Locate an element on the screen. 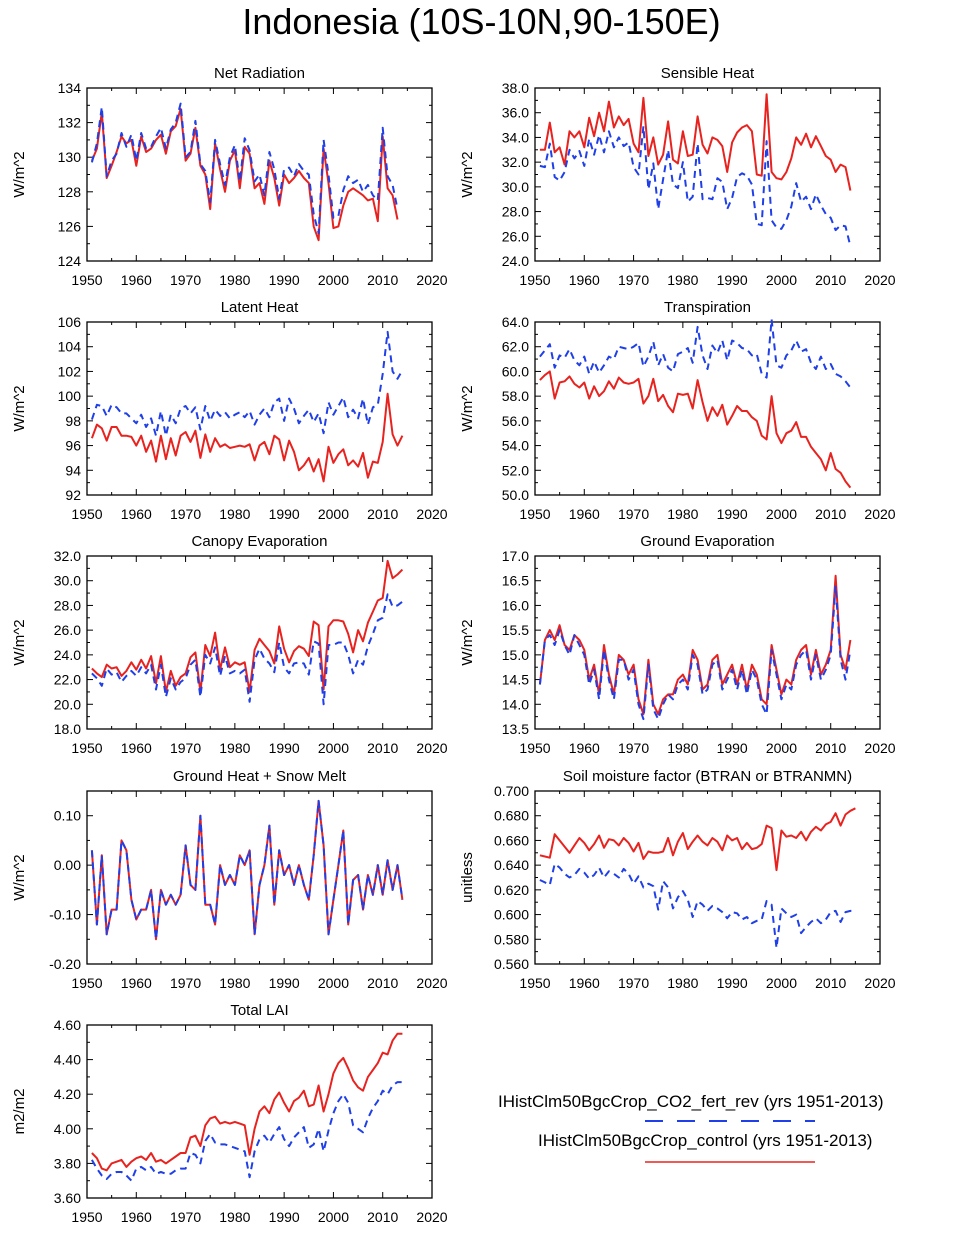 The width and height of the screenshot is (963, 1233). y-tick-label: 0.660 is located at coordinates (511, 840).